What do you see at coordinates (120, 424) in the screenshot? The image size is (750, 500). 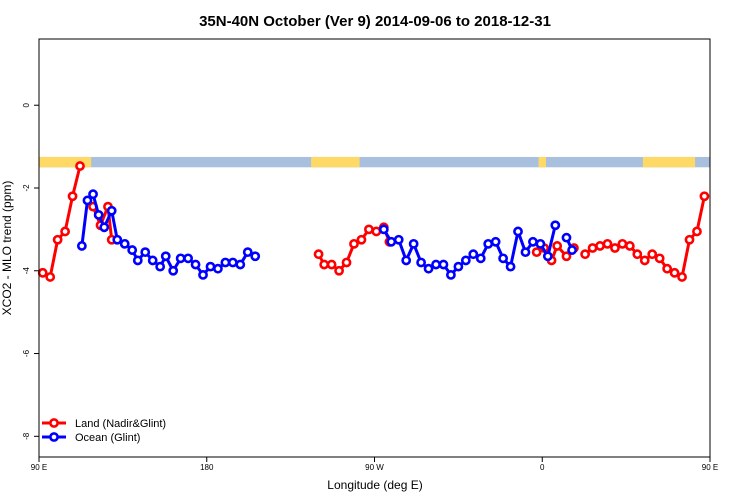 I see `legend-label: Land (Nadir&Glint)` at bounding box center [120, 424].